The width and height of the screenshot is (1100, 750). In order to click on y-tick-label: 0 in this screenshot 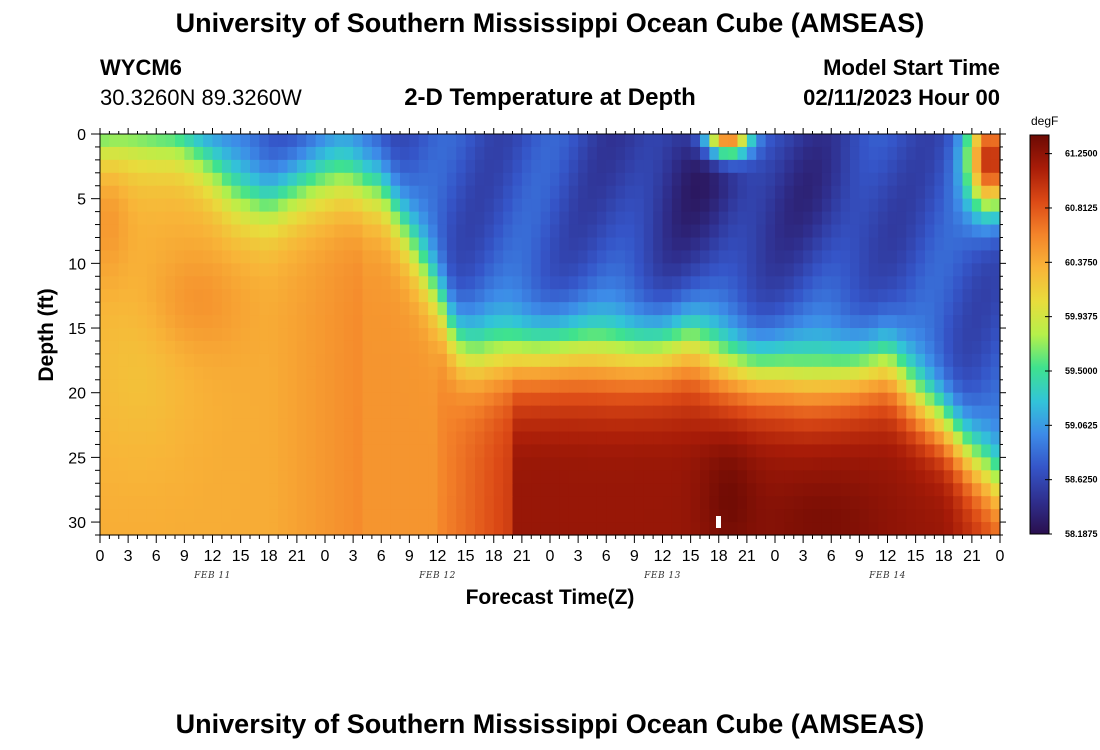, I will do `click(81, 135)`.